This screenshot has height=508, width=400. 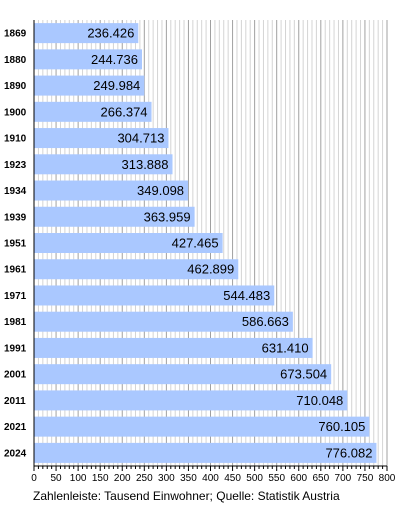 I want to click on value-label: 710.048, so click(x=319, y=400).